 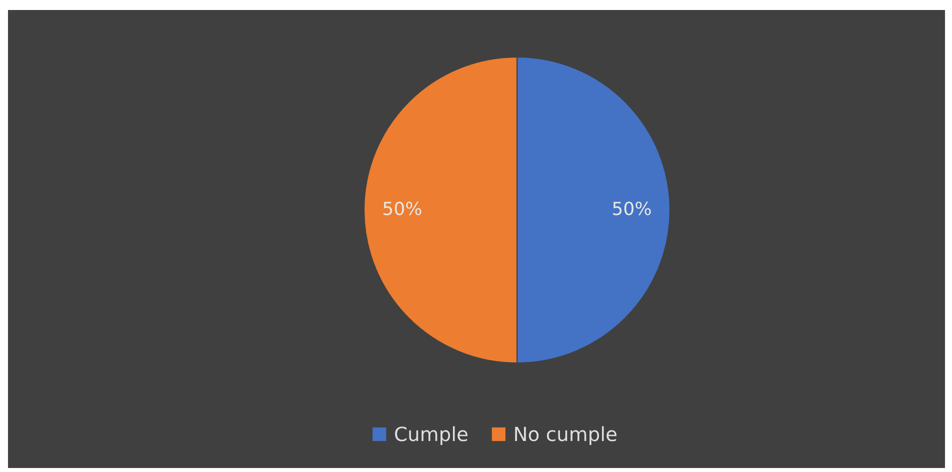 What do you see at coordinates (431, 436) in the screenshot?
I see `legend-label: Cumple` at bounding box center [431, 436].